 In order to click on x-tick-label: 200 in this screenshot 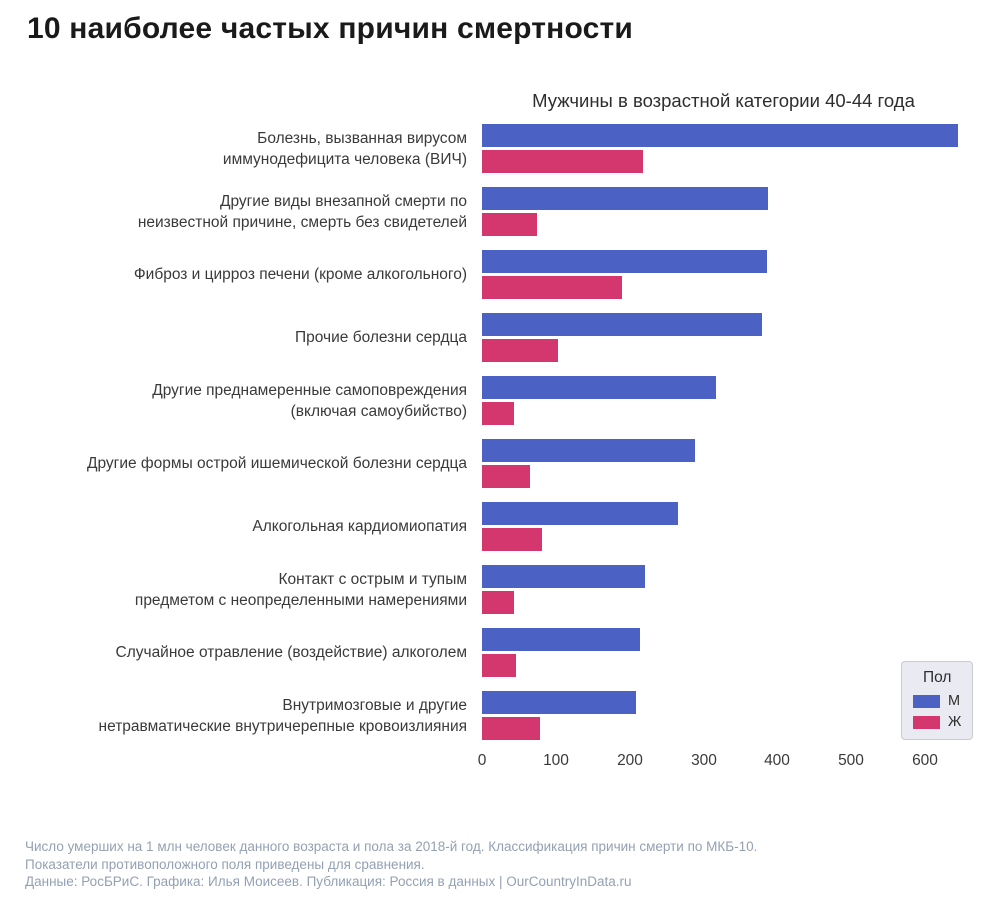, I will do `click(630, 760)`.